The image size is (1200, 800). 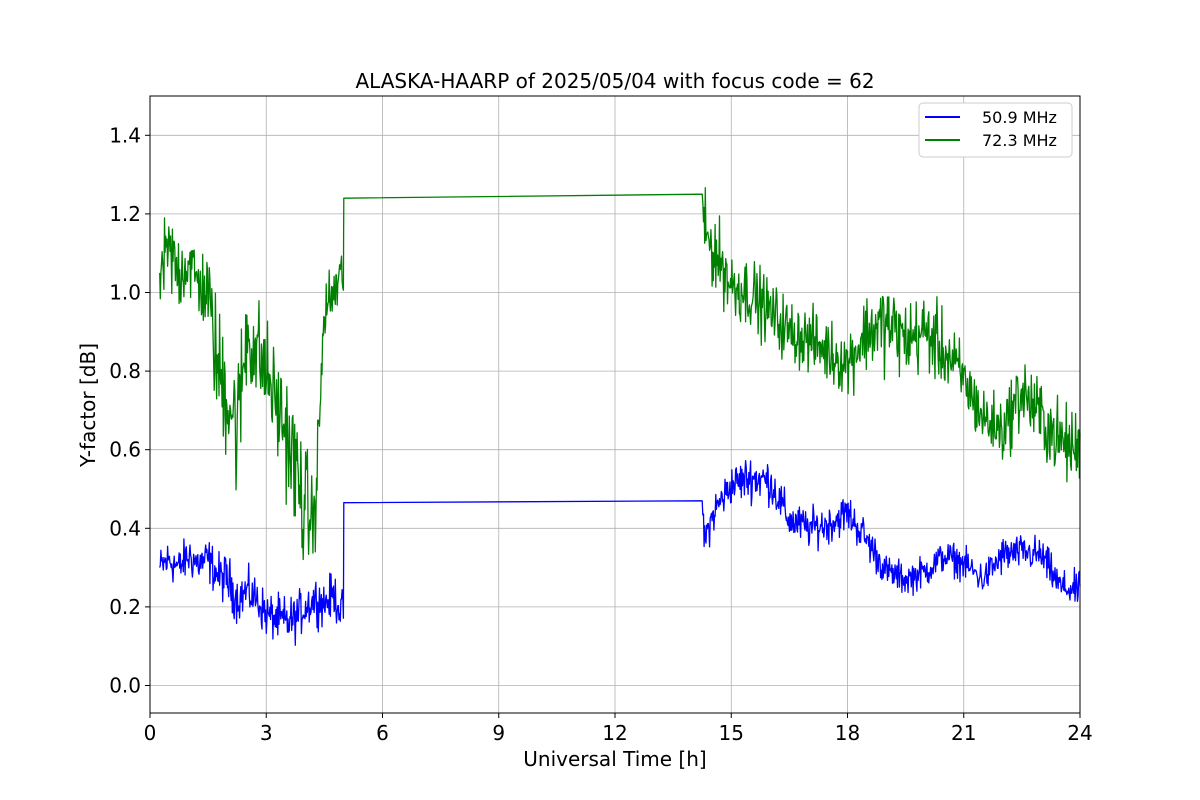 What do you see at coordinates (125, 528) in the screenshot?
I see `y-tick-label: 0.4` at bounding box center [125, 528].